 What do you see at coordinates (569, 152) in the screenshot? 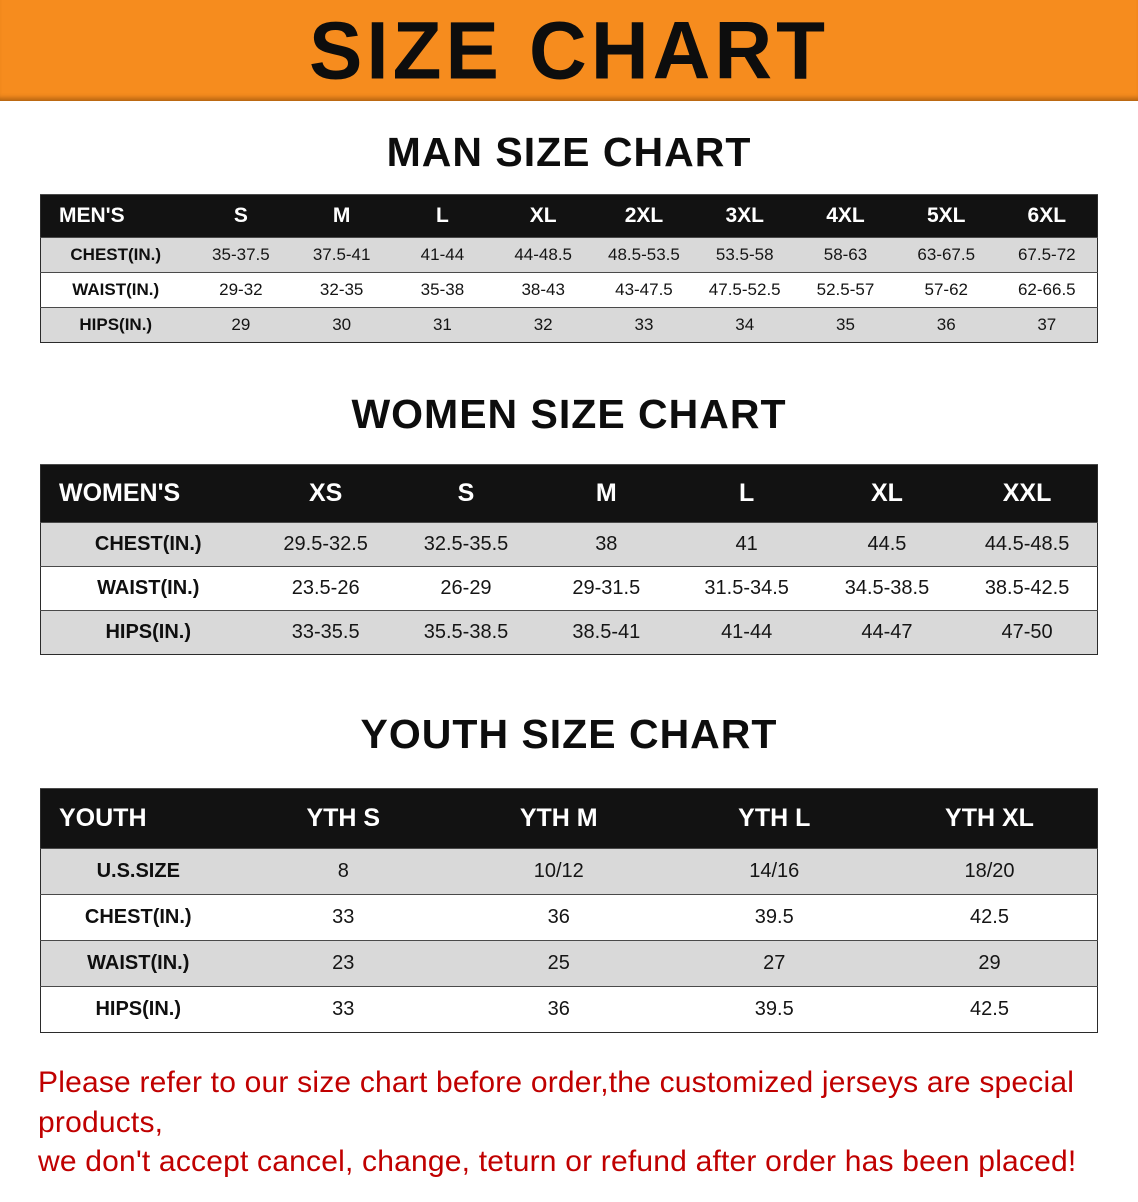
I see `men-section-heading: MAN SIZE CHART` at bounding box center [569, 152].